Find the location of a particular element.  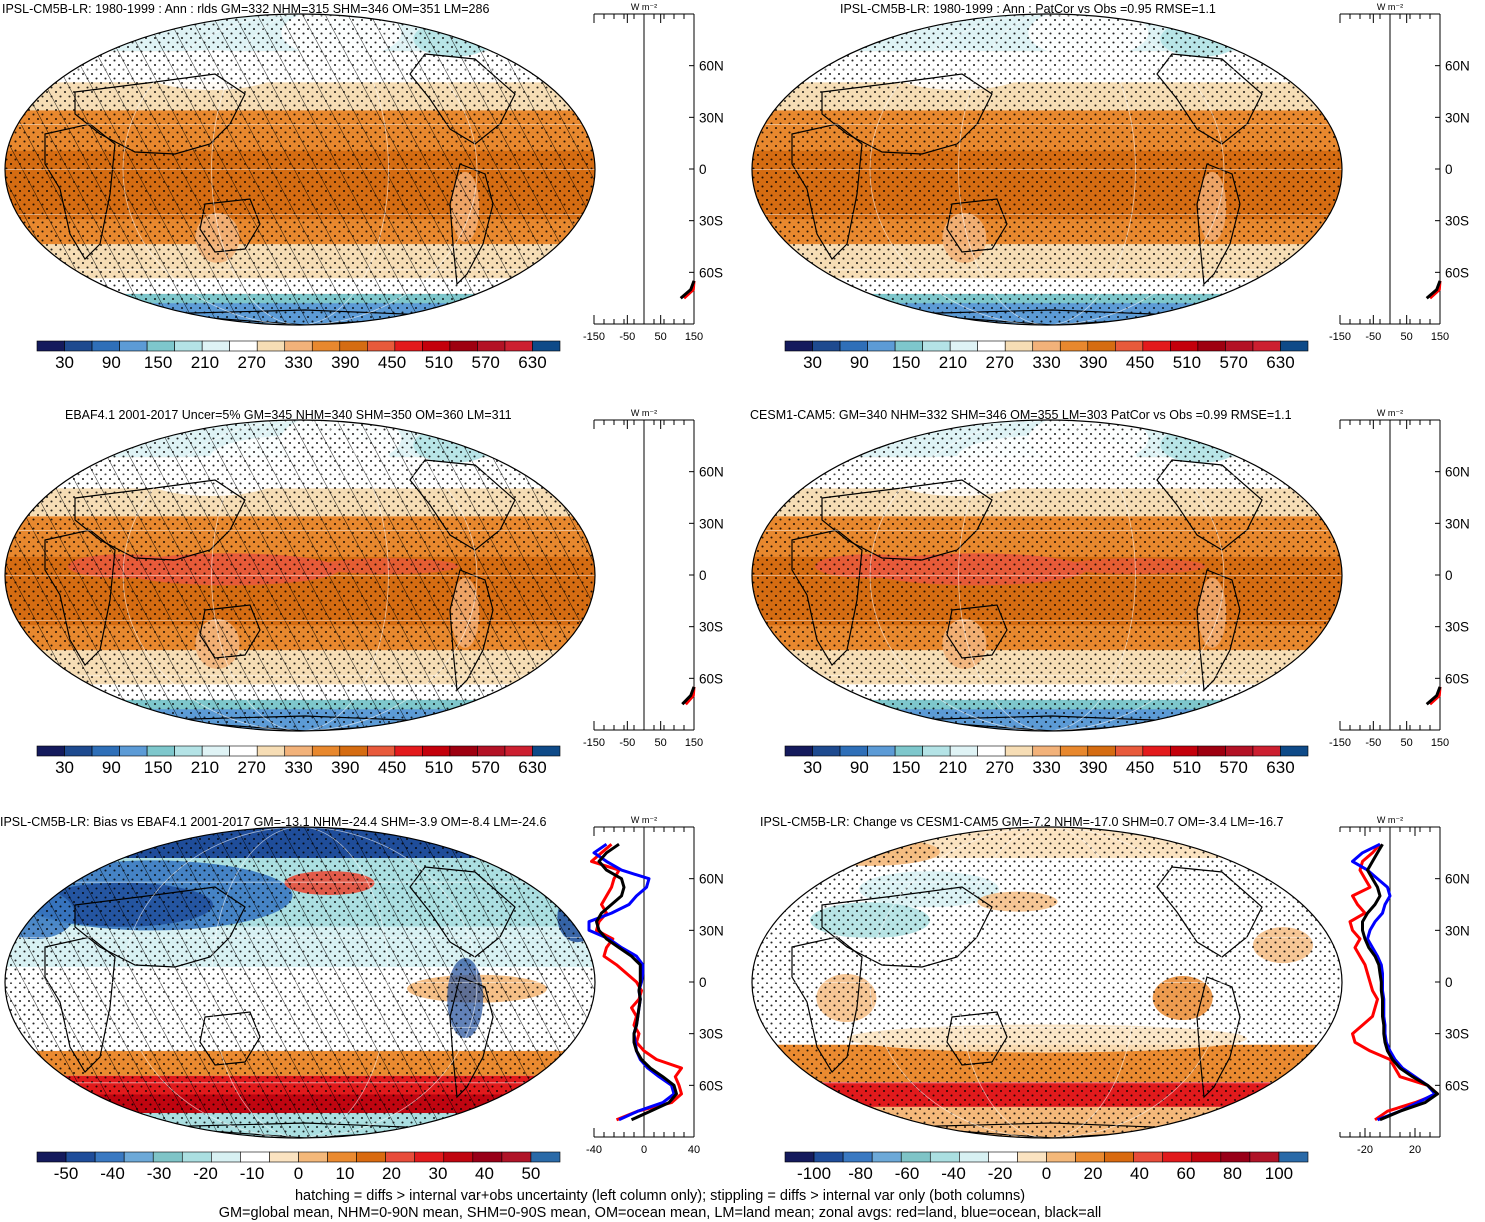

x-tick-label: -20 is located at coordinates (1365, 1150).